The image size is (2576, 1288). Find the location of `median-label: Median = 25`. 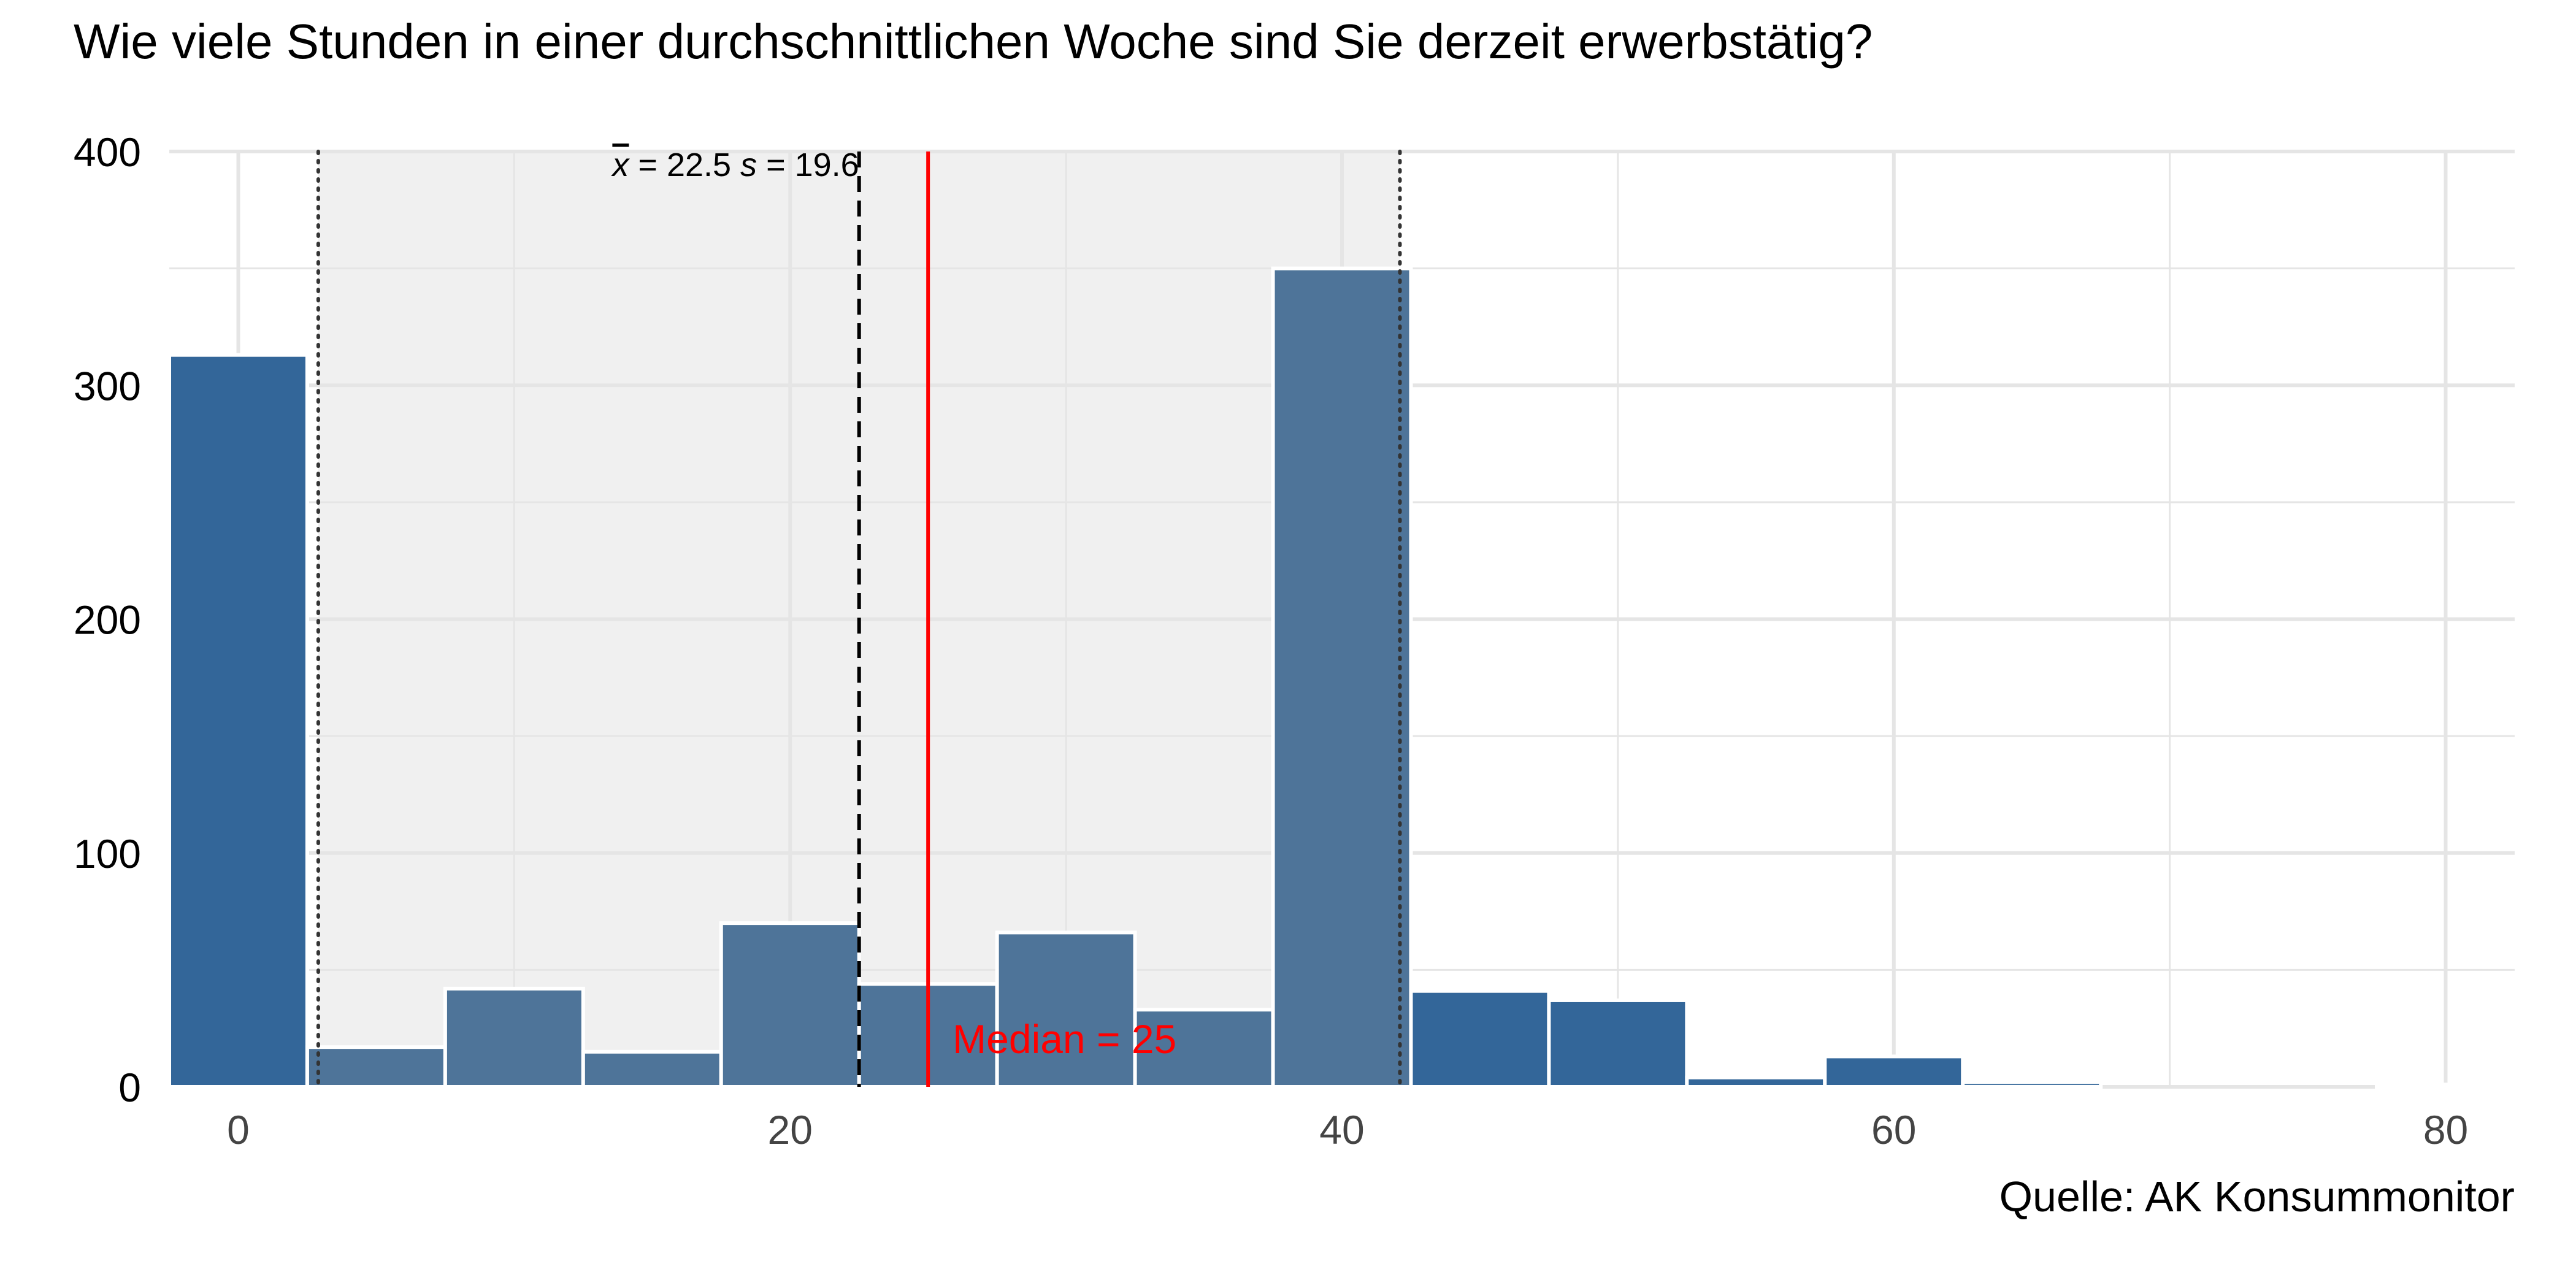

median-label: Median = 25 is located at coordinates (1064, 1039).